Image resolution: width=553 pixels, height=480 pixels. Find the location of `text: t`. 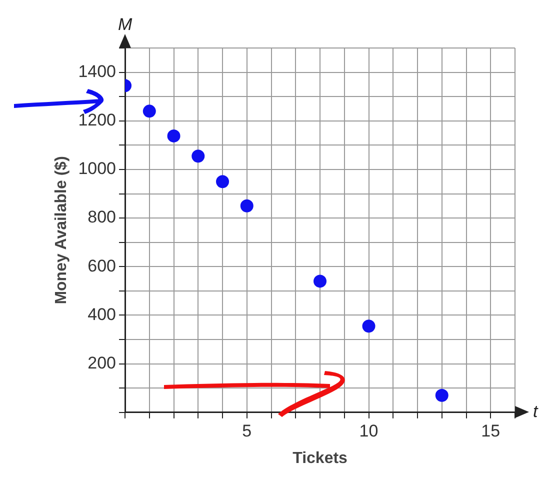

text: t is located at coordinates (536, 412).